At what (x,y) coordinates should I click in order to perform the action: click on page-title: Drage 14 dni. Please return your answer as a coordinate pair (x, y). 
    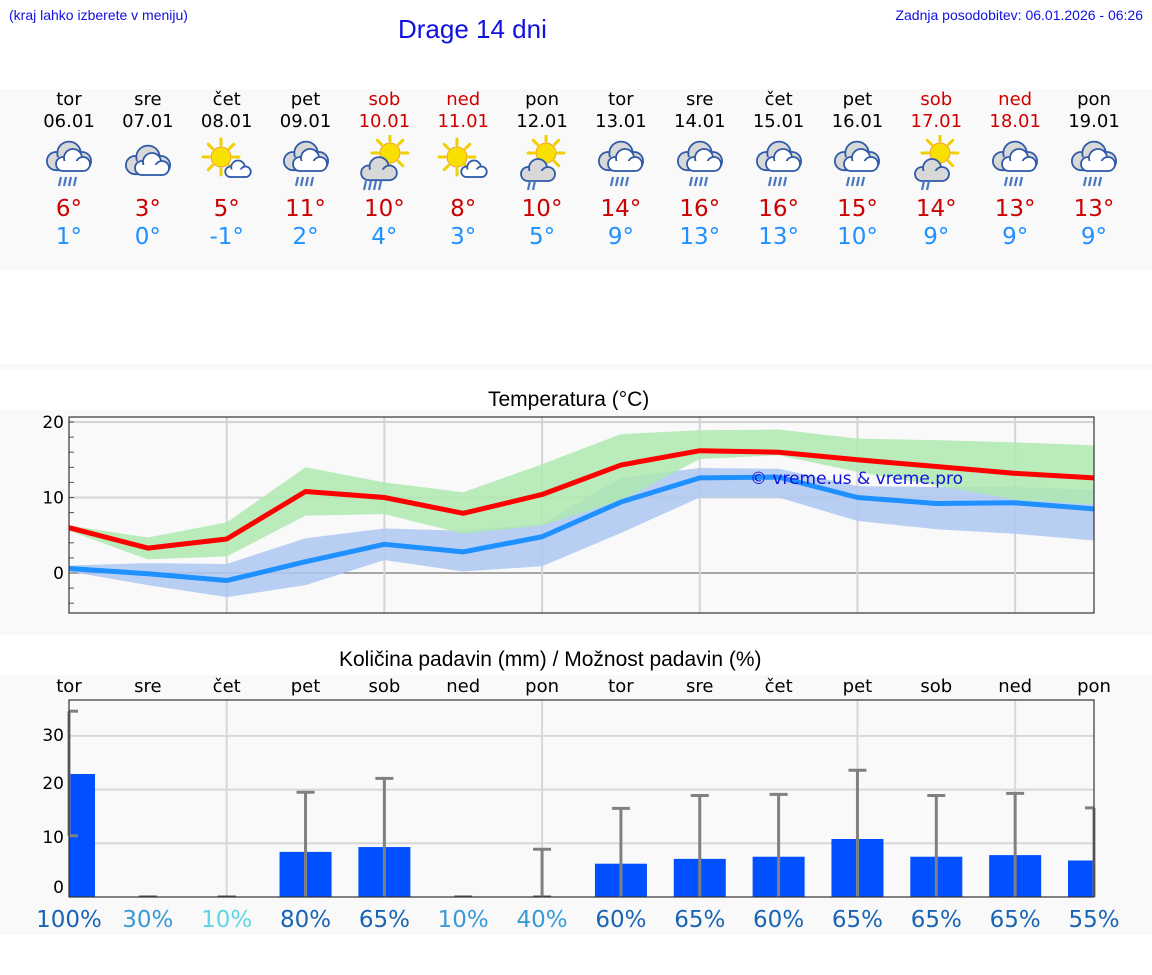
    Looking at the image, I should click on (472, 29).